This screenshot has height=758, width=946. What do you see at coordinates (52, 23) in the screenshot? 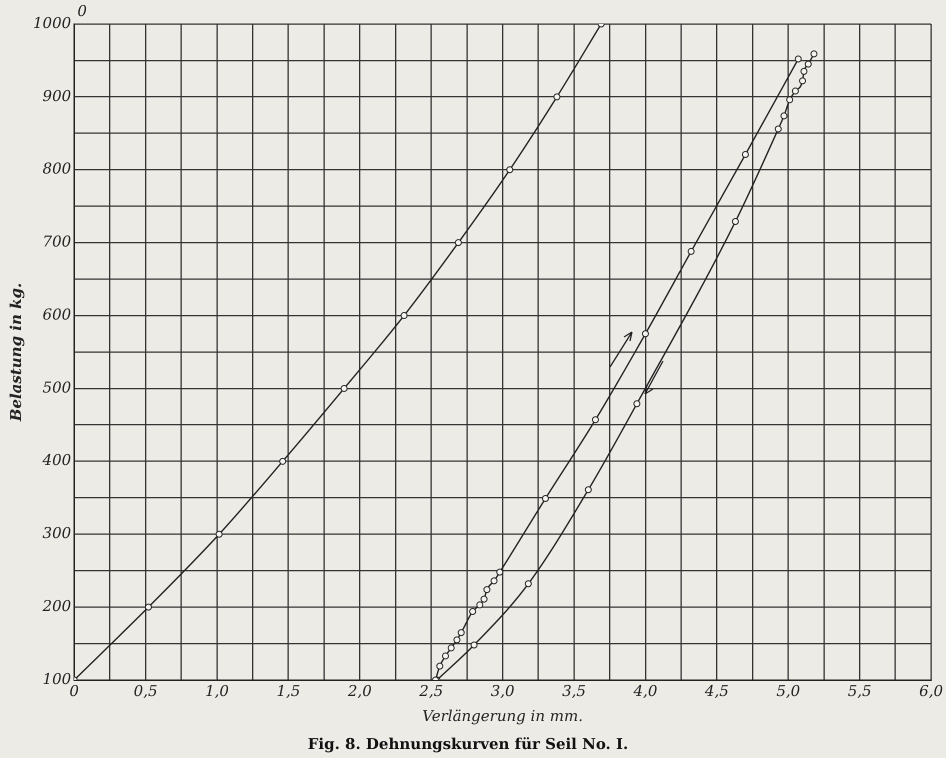
I see `y-tick-label: 1000` at bounding box center [52, 23].